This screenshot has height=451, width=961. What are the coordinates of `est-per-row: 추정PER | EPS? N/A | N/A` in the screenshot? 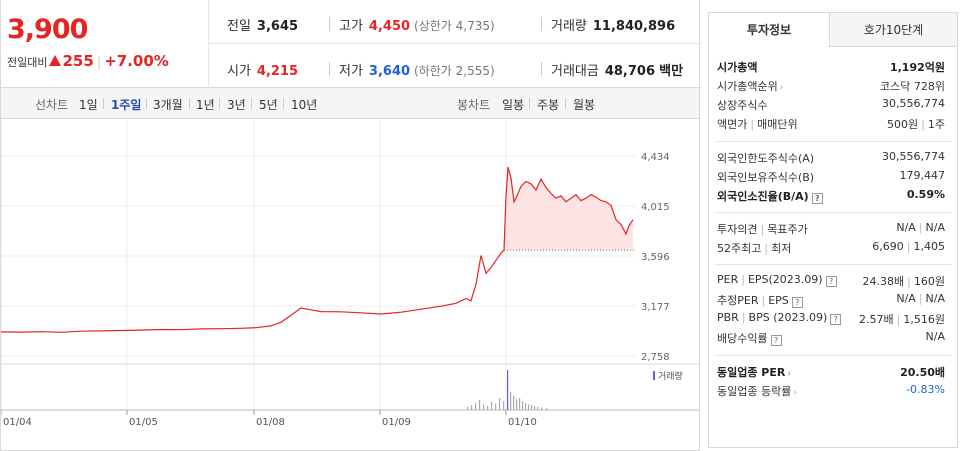 It's located at (831, 300).